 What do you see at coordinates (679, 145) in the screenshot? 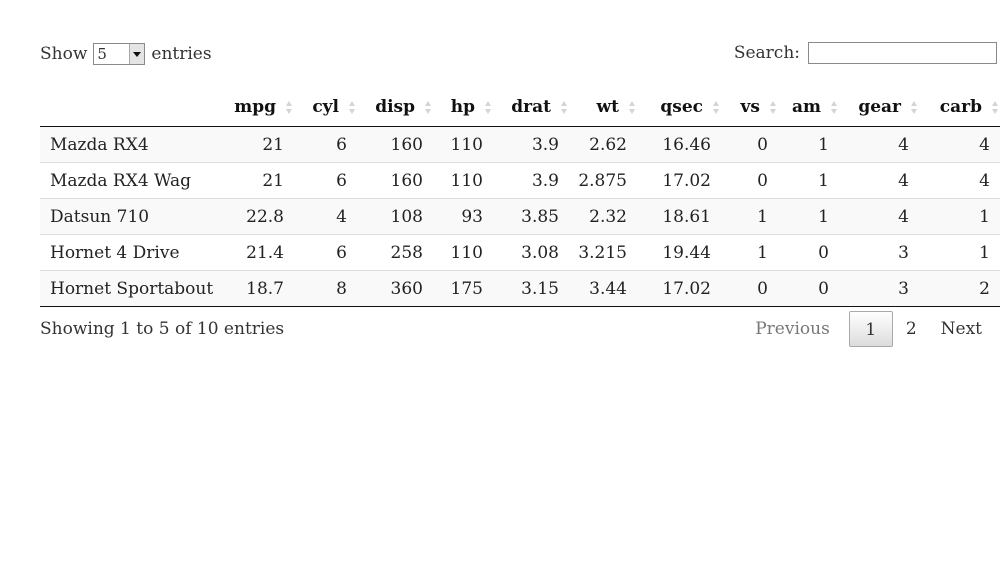
I see `cell-qsec: 16.46` at bounding box center [679, 145].